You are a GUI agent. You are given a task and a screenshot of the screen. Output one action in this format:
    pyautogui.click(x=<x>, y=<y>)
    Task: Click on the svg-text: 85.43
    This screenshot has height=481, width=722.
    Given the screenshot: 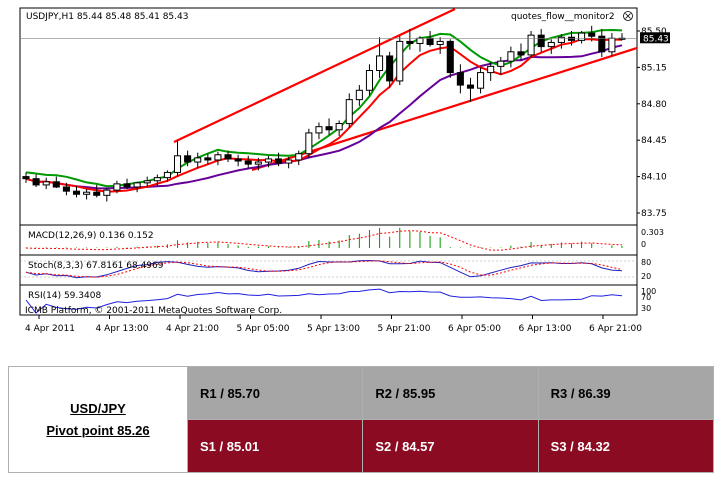 What is the action you would take?
    pyautogui.click(x=656, y=39)
    